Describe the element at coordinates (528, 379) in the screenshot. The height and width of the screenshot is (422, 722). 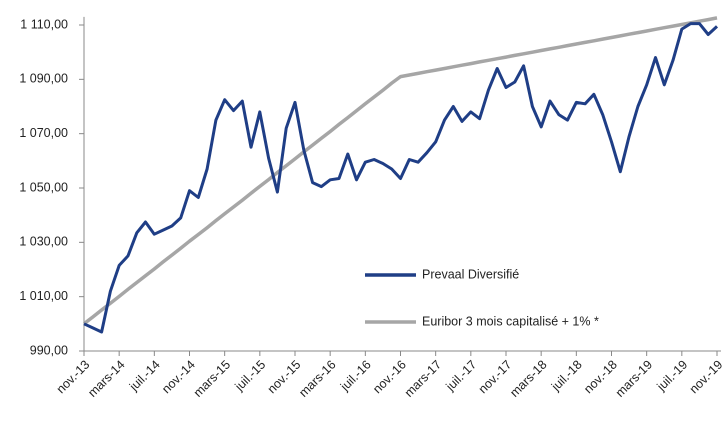
I see `x-tick-label: mars-18` at that location.